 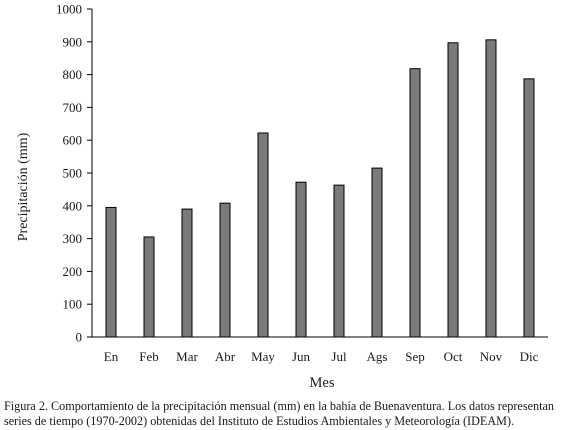 What do you see at coordinates (377, 356) in the screenshot?
I see `x-tick-label: Ags` at bounding box center [377, 356].